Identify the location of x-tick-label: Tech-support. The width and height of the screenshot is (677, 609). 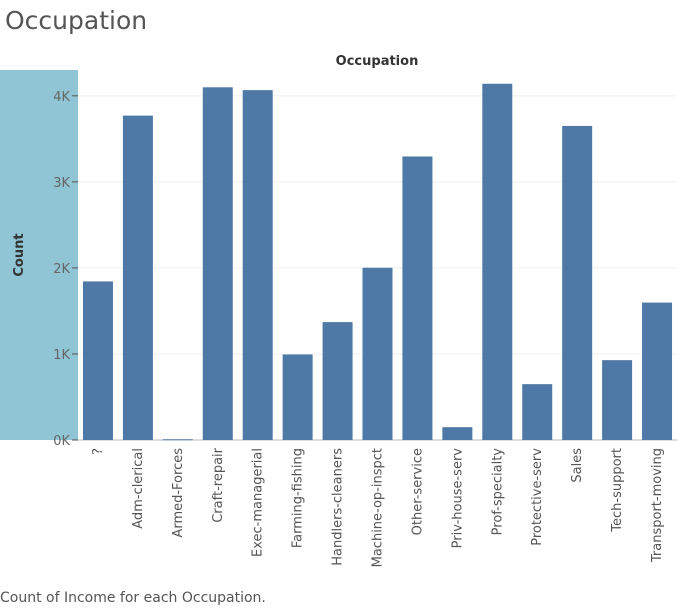
(617, 490).